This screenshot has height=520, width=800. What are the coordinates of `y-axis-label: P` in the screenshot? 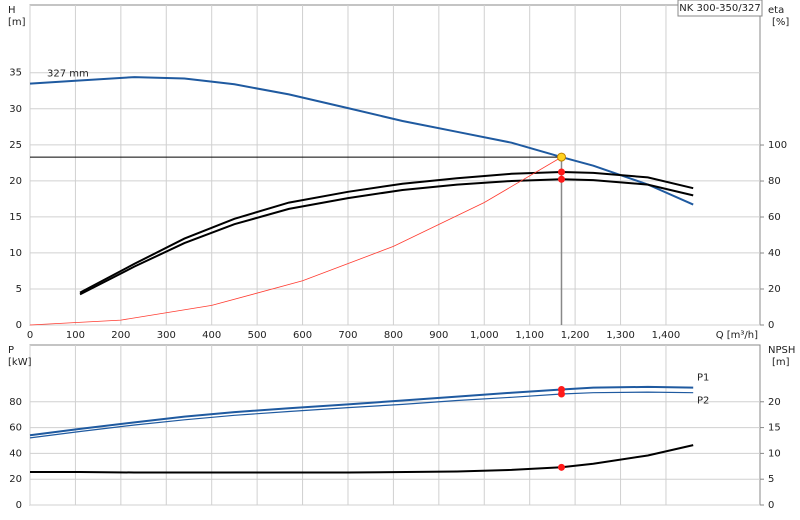 It's located at (11, 350).